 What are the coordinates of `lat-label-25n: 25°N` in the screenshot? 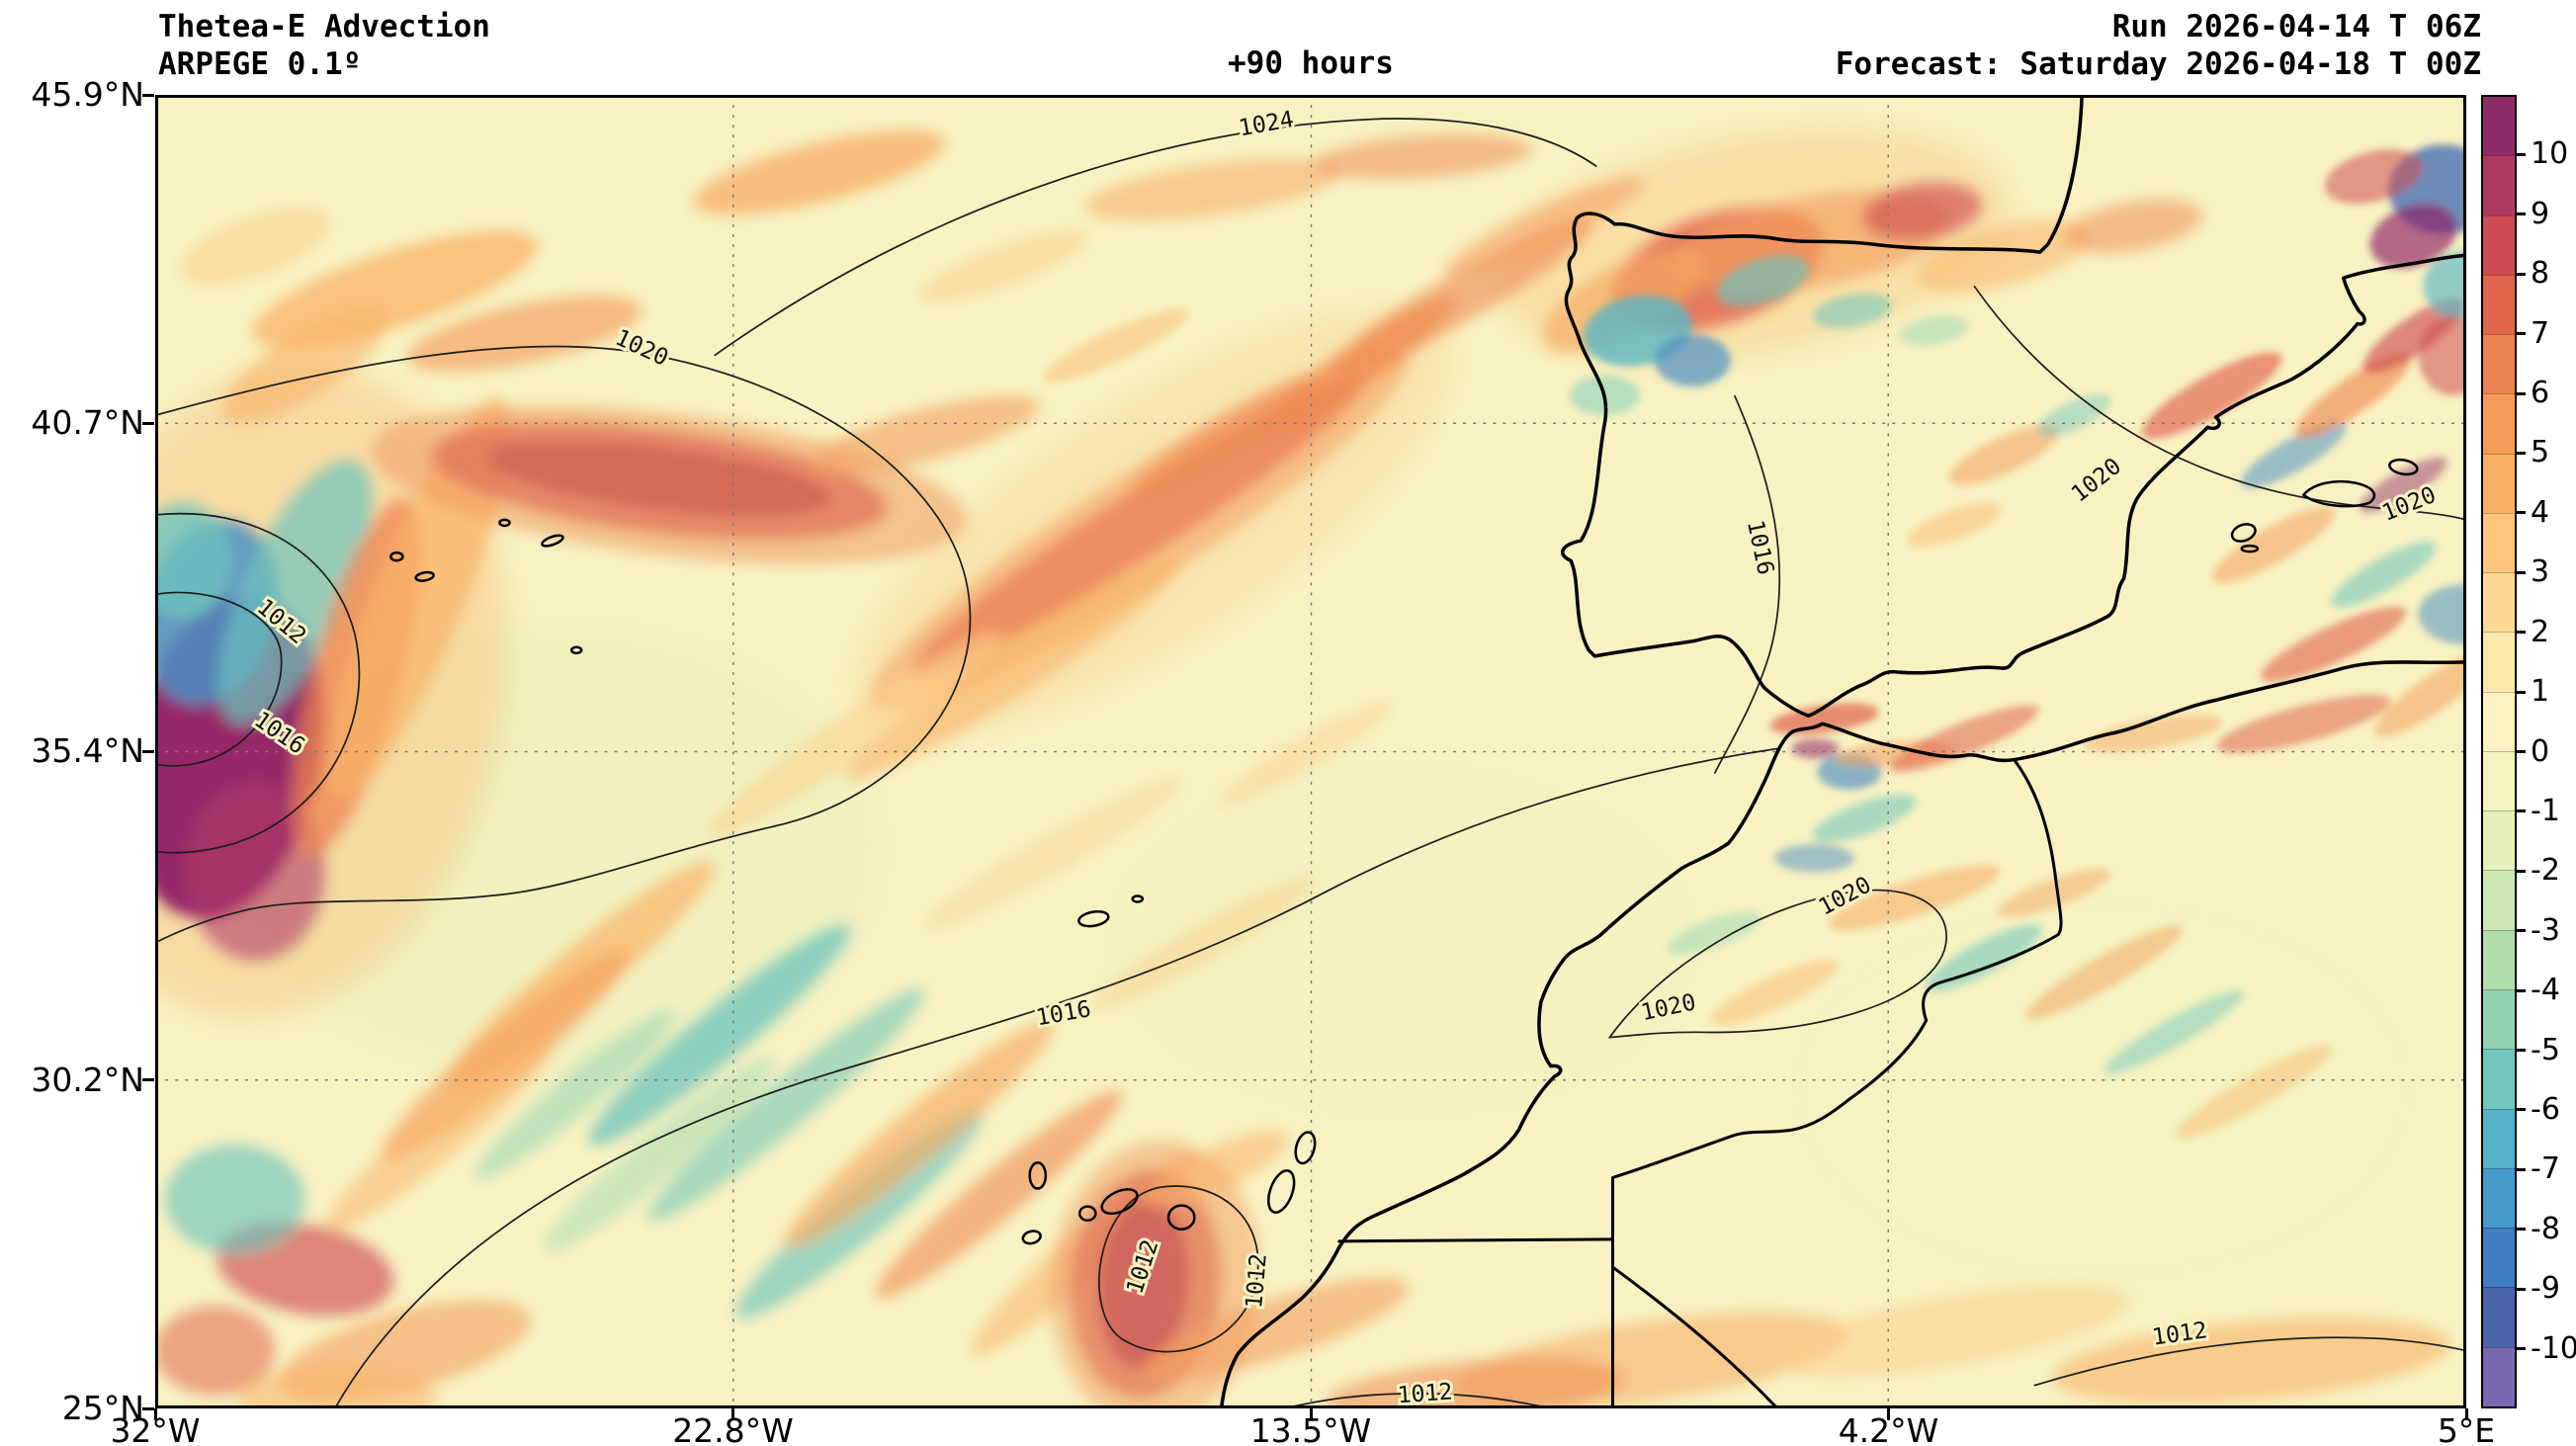 It's located at (102, 1408).